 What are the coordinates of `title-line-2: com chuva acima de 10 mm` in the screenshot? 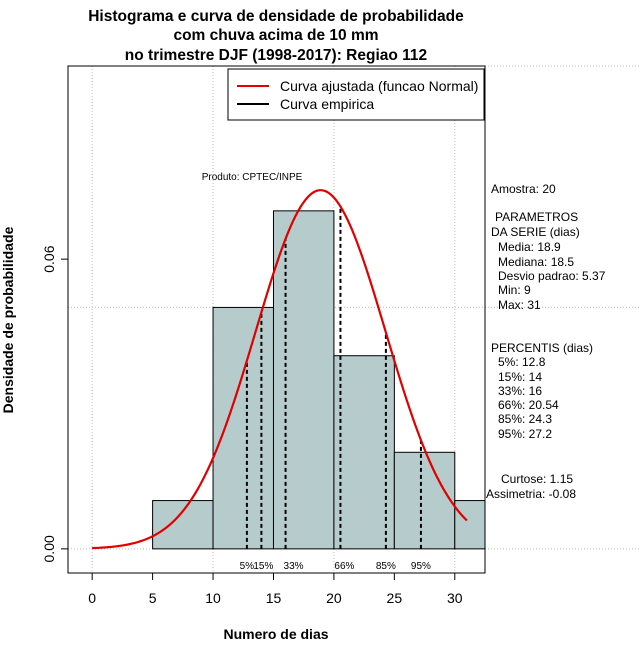 It's located at (275, 35).